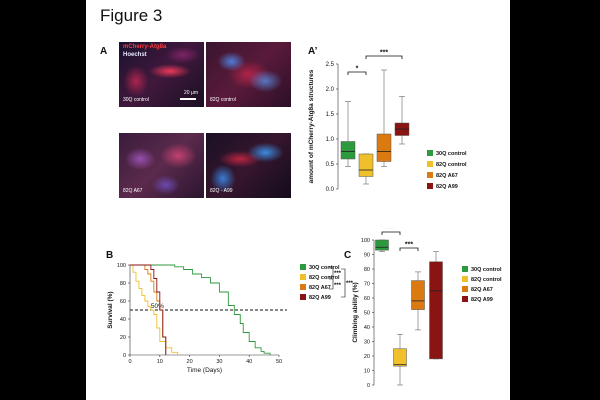  What do you see at coordinates (330, 140) in the screenshot?
I see `y-tick-label: 1.0` at bounding box center [330, 140].